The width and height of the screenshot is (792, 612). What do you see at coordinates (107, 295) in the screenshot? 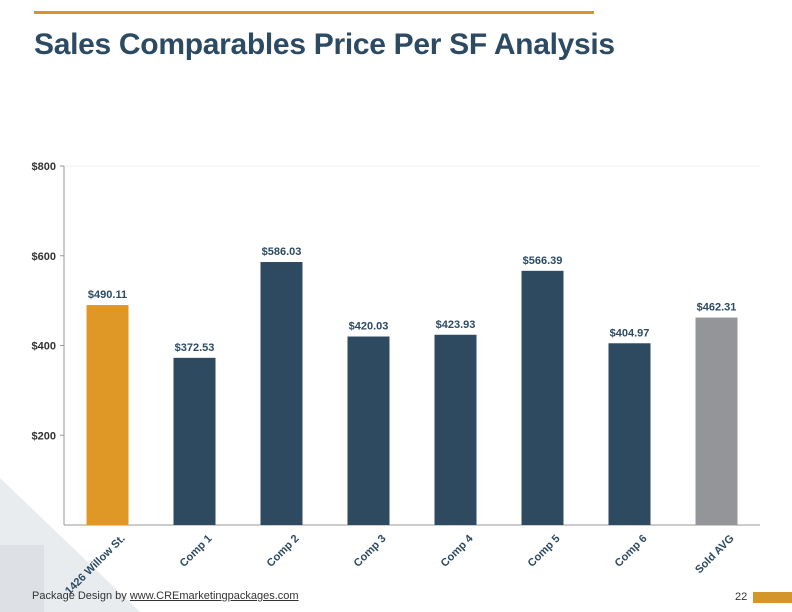
I see `data-label: $490.11` at bounding box center [107, 295].